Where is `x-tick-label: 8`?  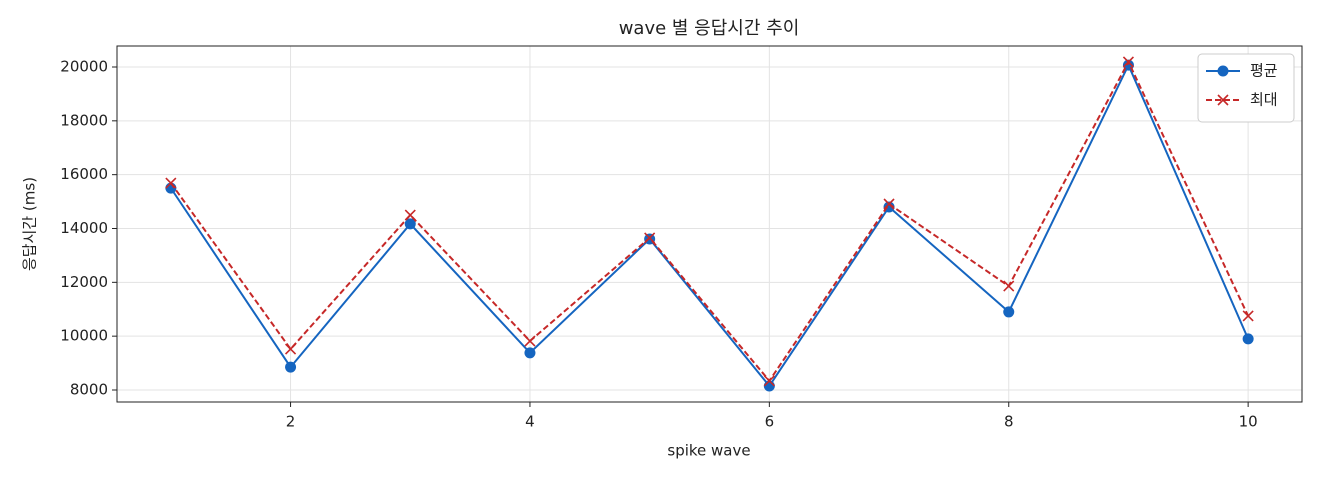 x-tick-label: 8 is located at coordinates (1009, 422).